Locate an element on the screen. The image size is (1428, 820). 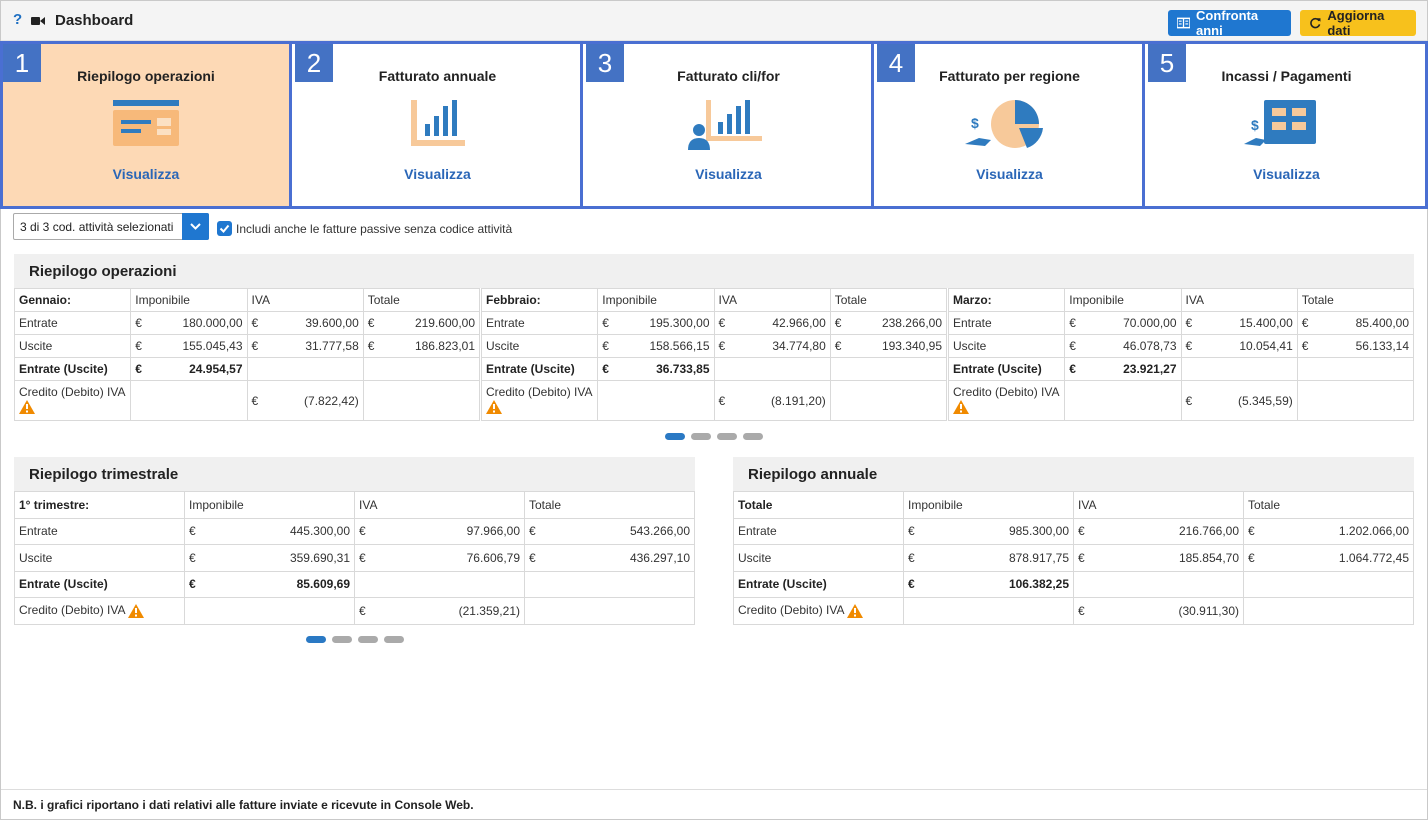
tile-title: Fatturato annuale is located at coordinates (437, 76).